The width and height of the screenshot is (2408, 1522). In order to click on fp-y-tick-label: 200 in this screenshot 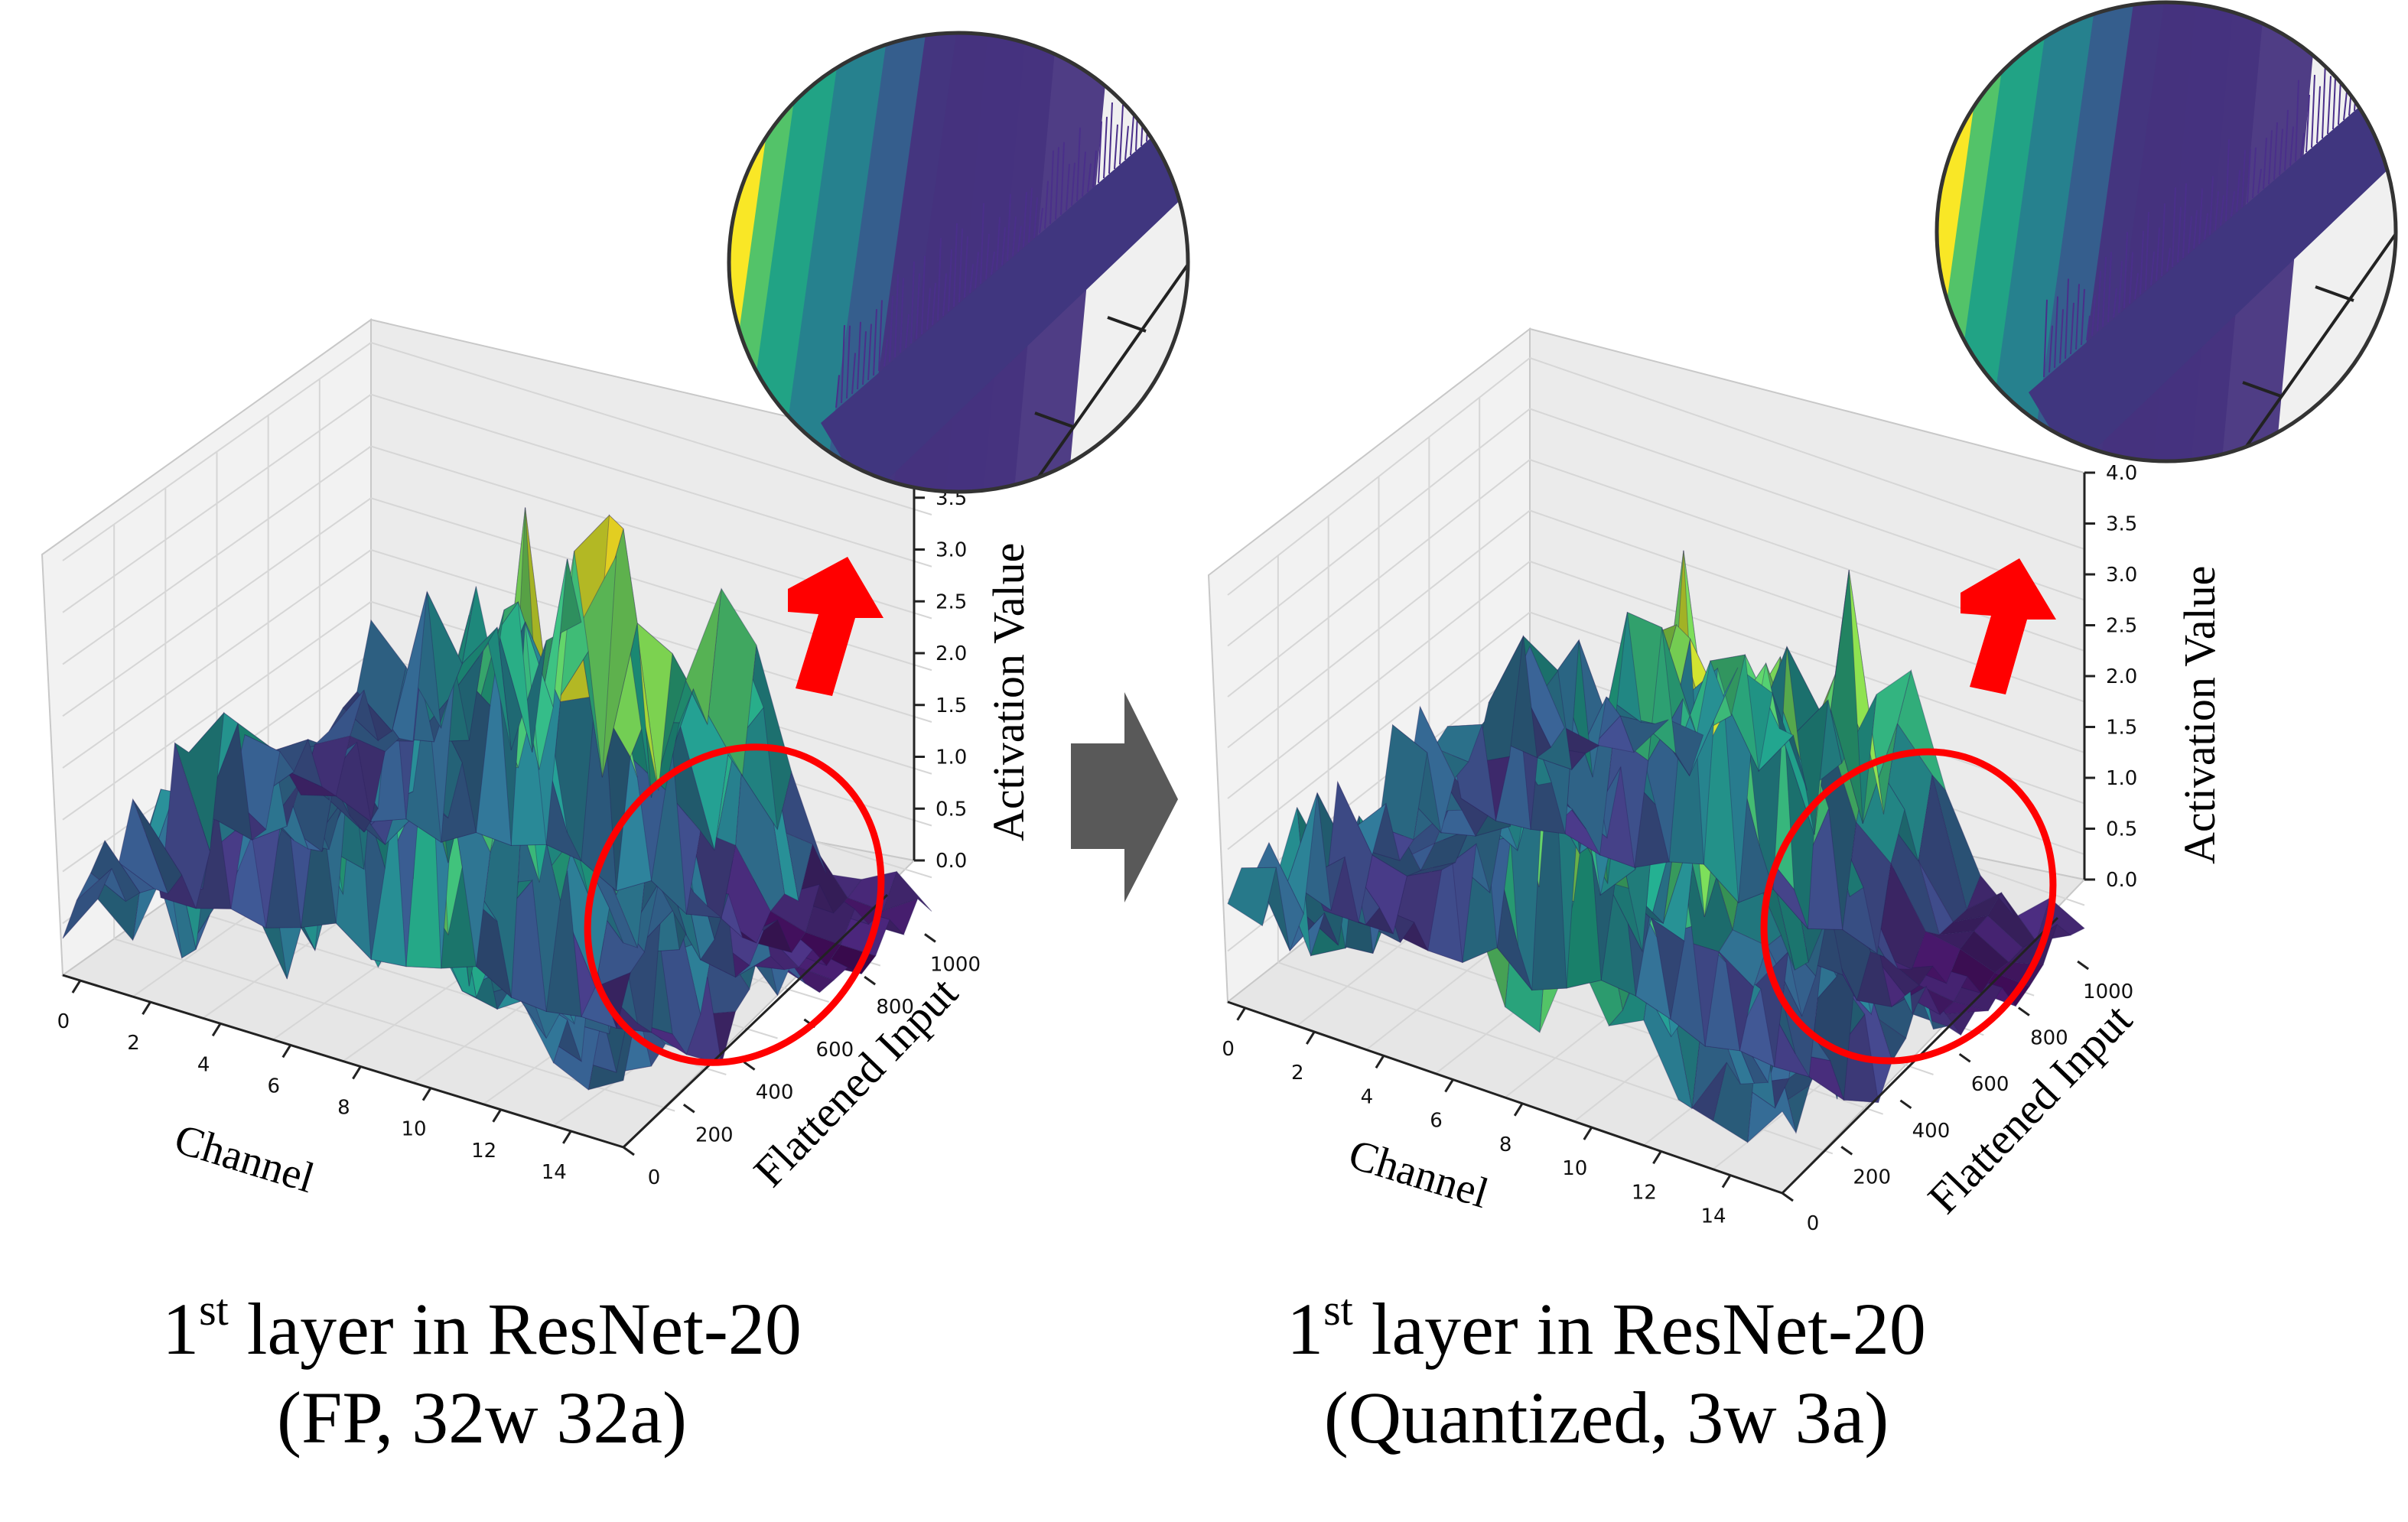, I will do `click(714, 1135)`.